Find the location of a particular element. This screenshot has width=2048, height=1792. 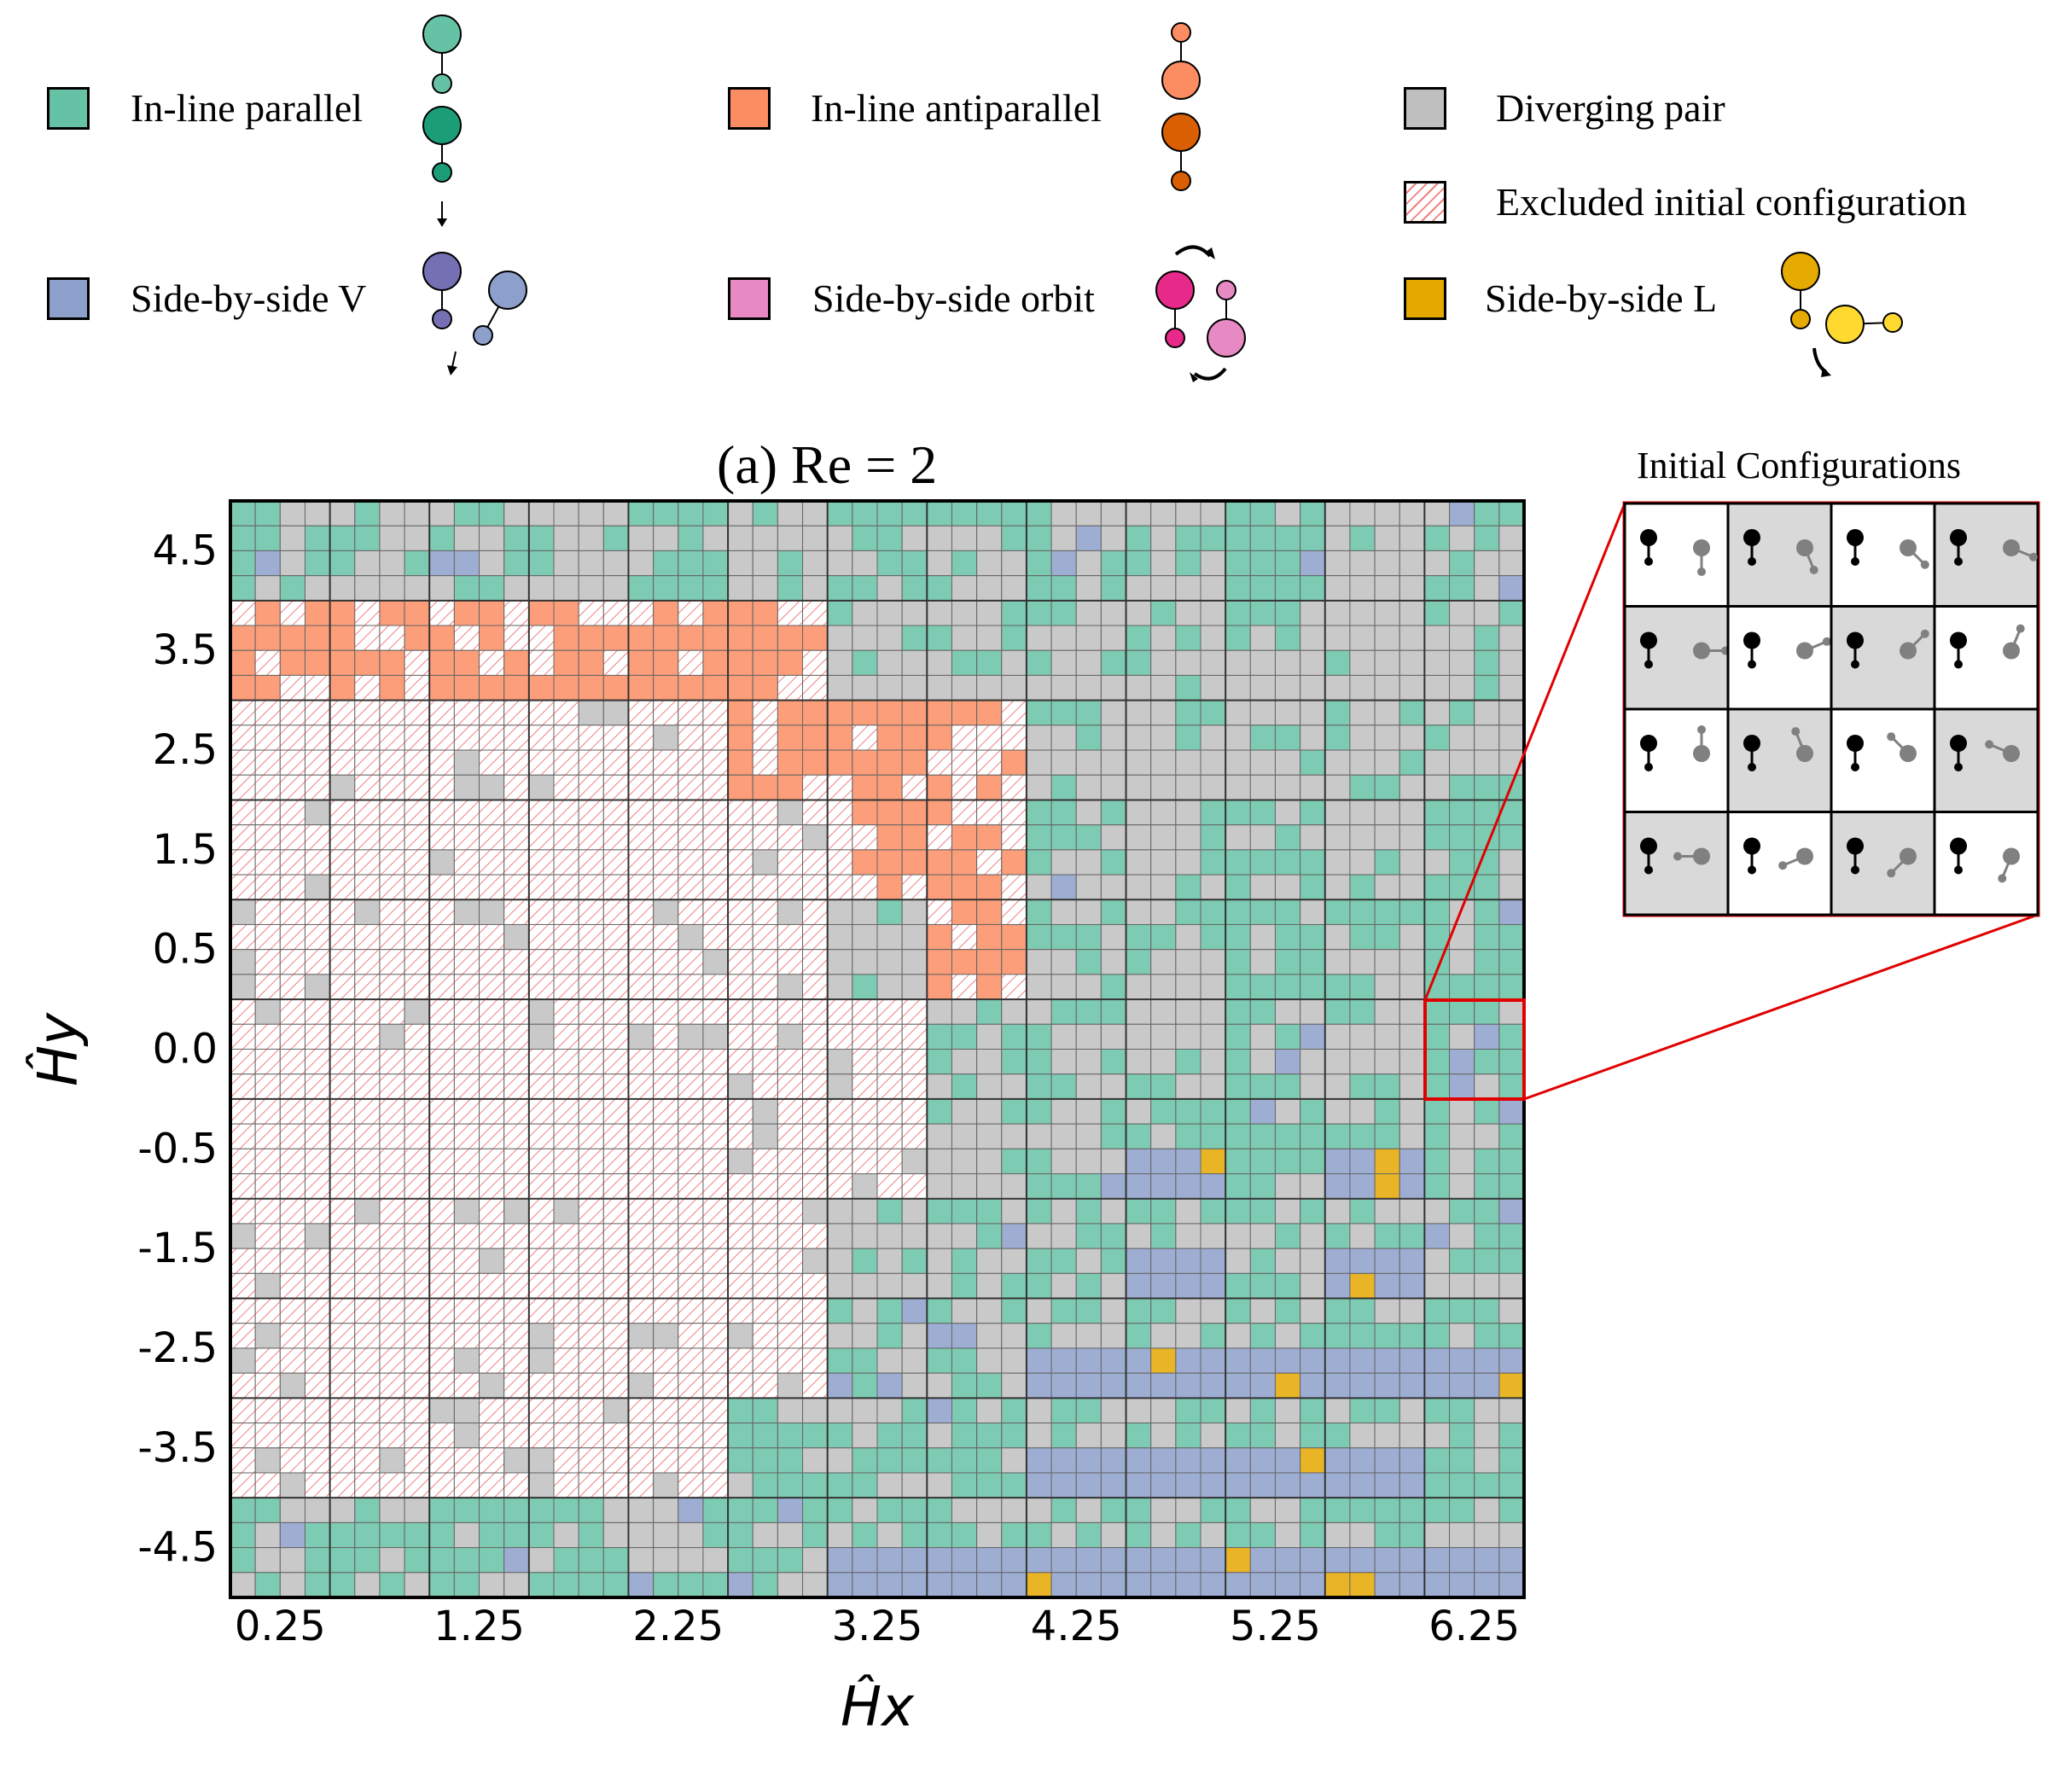

zoom-highlight-box is located at coordinates (1474, 1049).